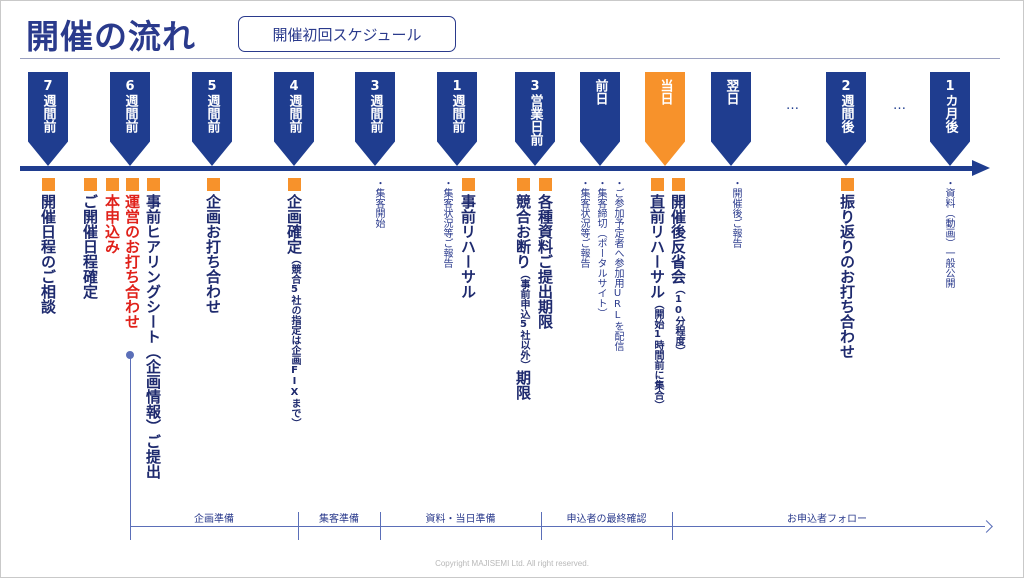 Image resolution: width=1024 pixels, height=578 pixels. I want to click on marker-label: 3週間前, so click(375, 106).